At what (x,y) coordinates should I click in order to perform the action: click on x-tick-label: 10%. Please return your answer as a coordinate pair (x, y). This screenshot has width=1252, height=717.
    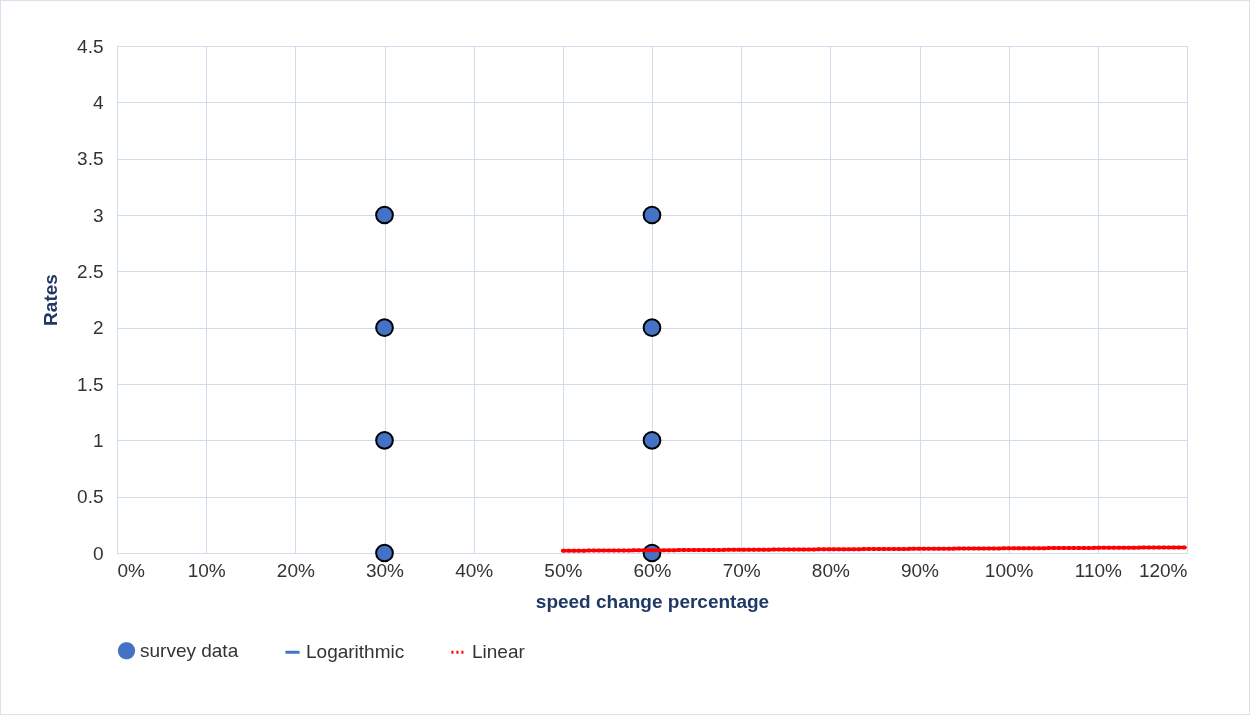
    Looking at the image, I should click on (206, 570).